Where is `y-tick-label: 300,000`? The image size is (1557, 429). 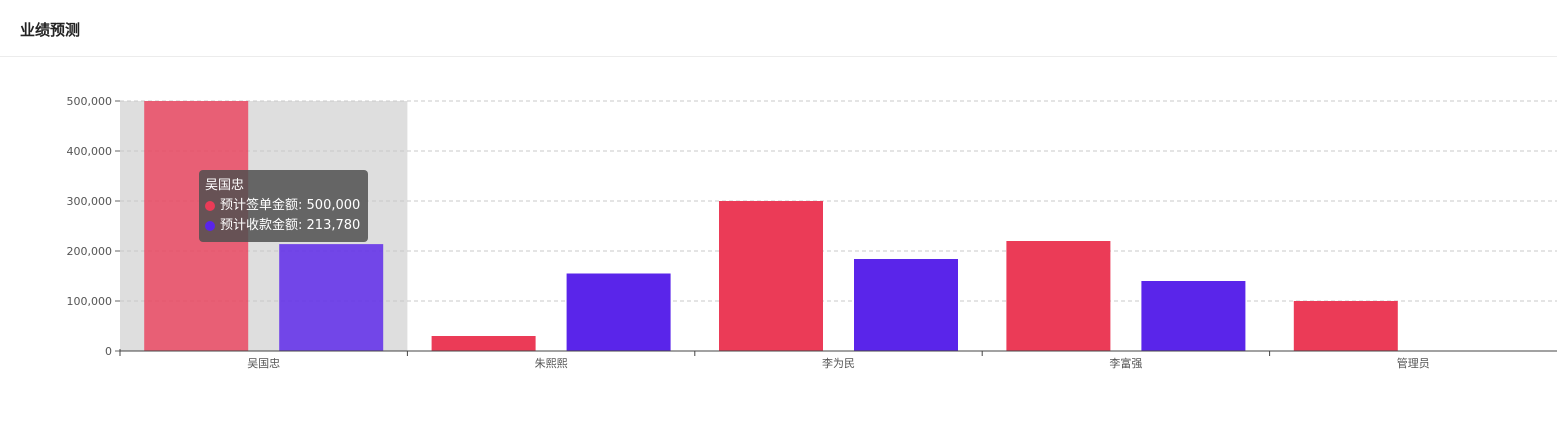 y-tick-label: 300,000 is located at coordinates (90, 201).